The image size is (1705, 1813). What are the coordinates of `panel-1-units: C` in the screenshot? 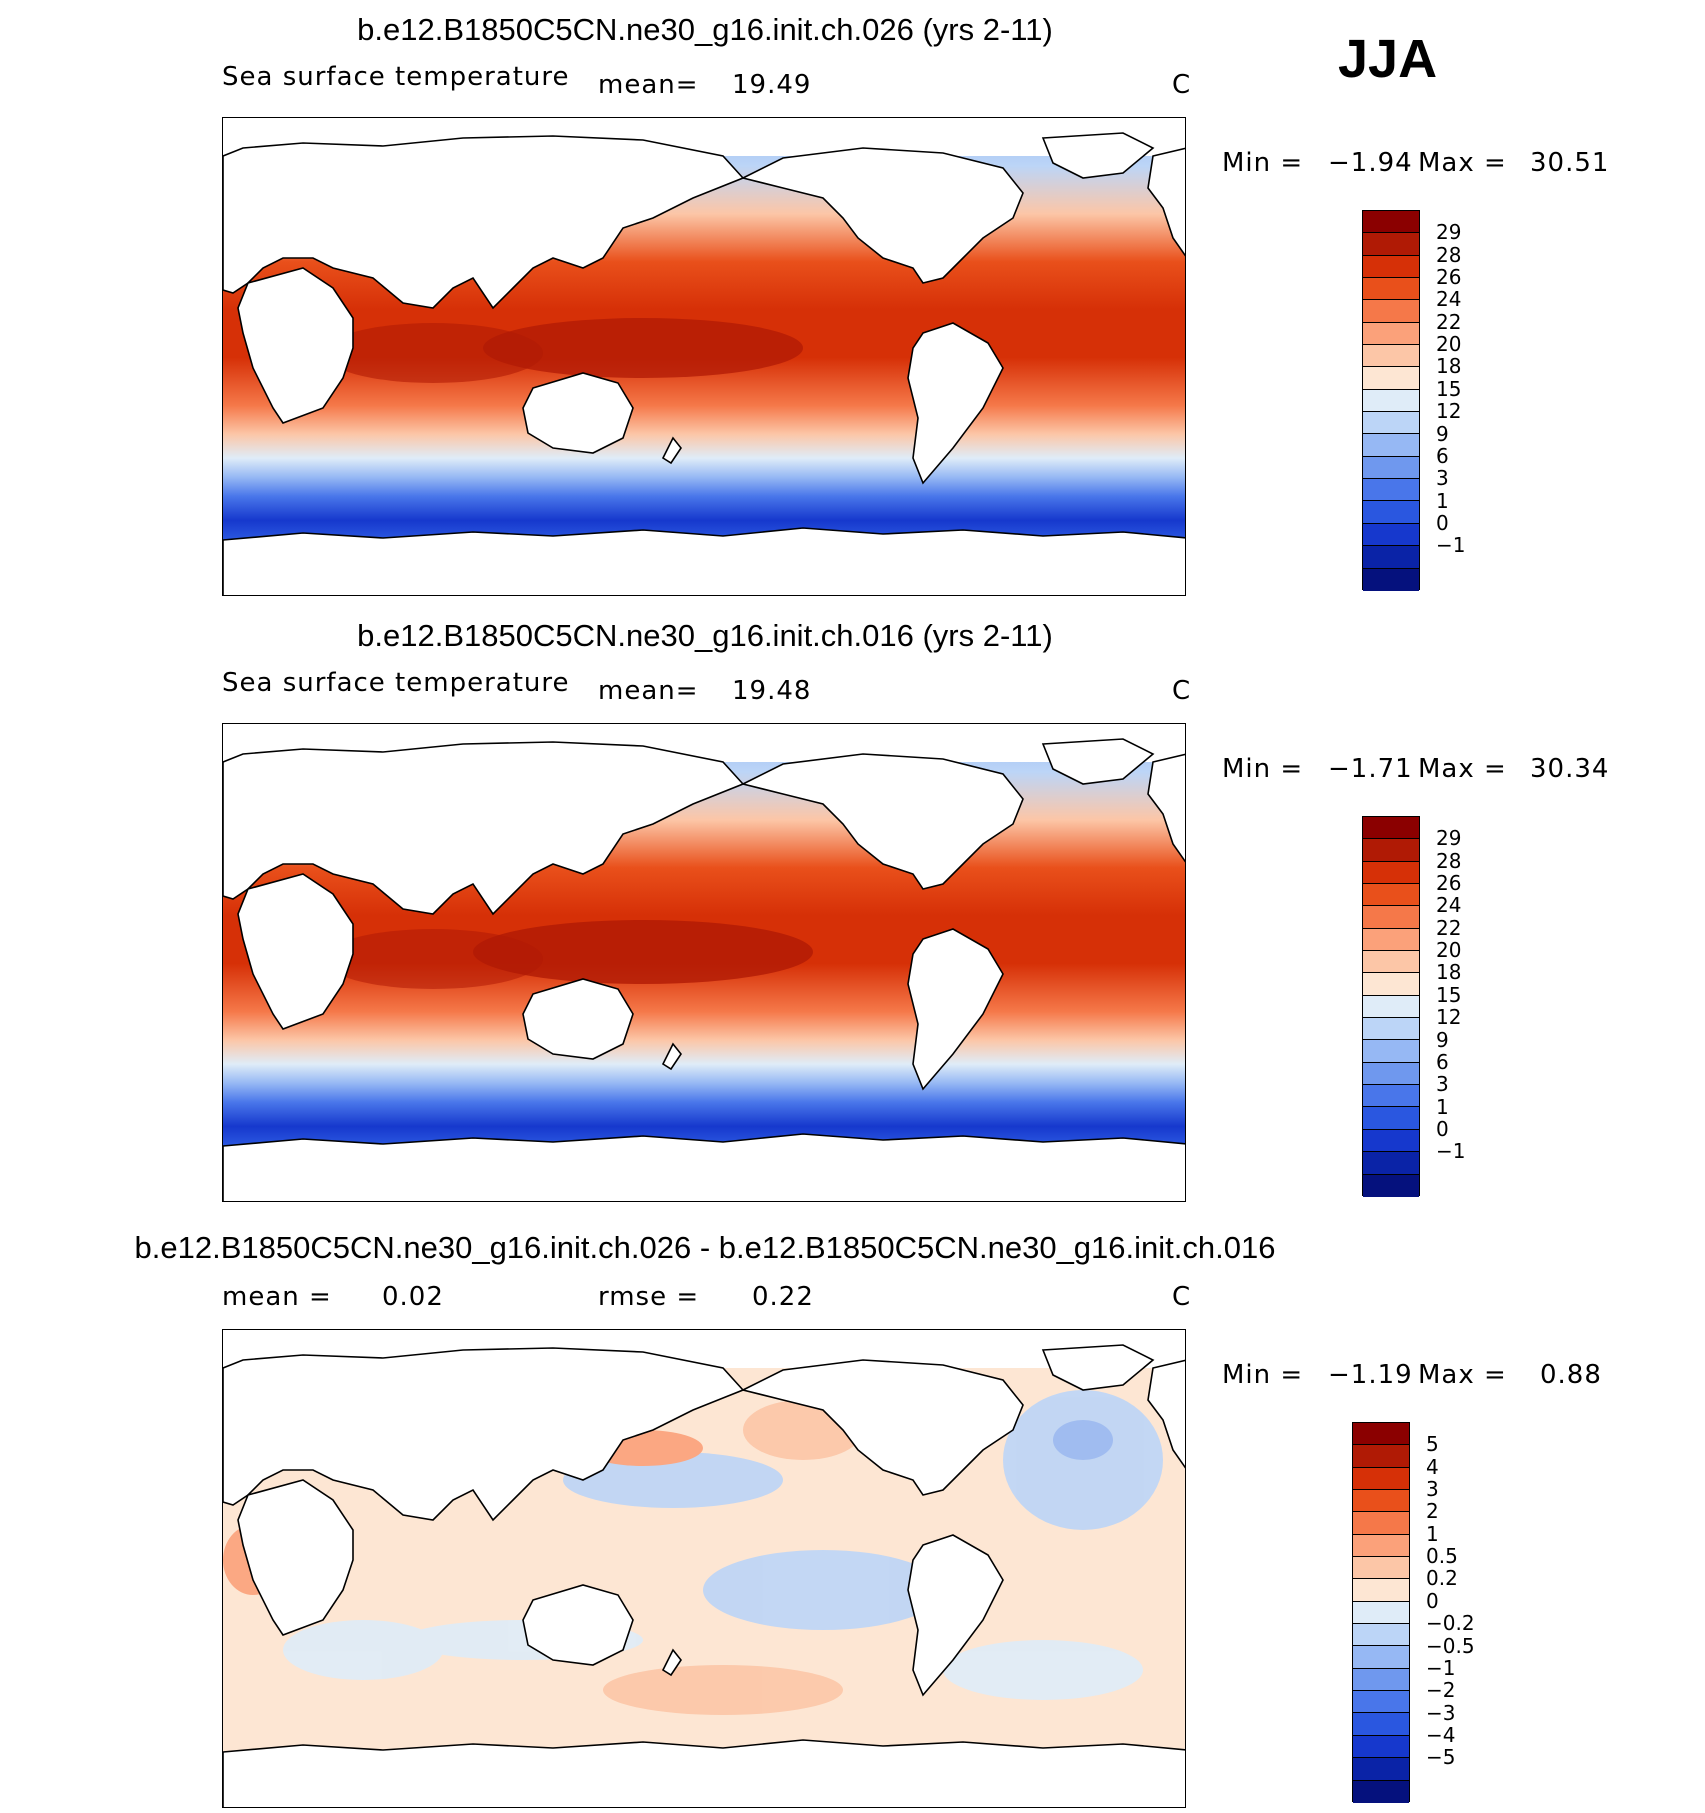 It's located at (1182, 85).